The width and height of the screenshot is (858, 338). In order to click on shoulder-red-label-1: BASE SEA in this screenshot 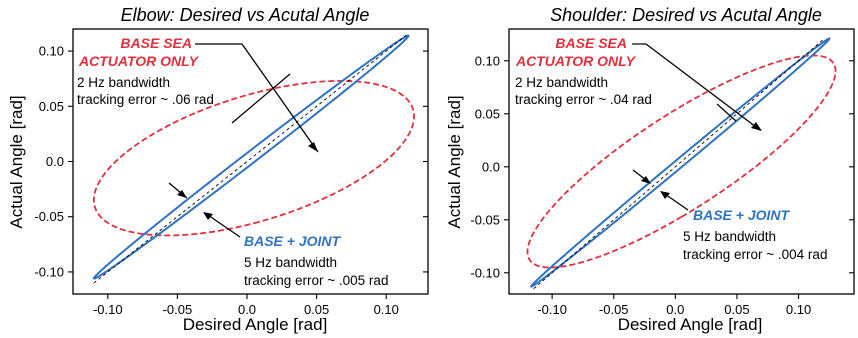, I will do `click(591, 43)`.